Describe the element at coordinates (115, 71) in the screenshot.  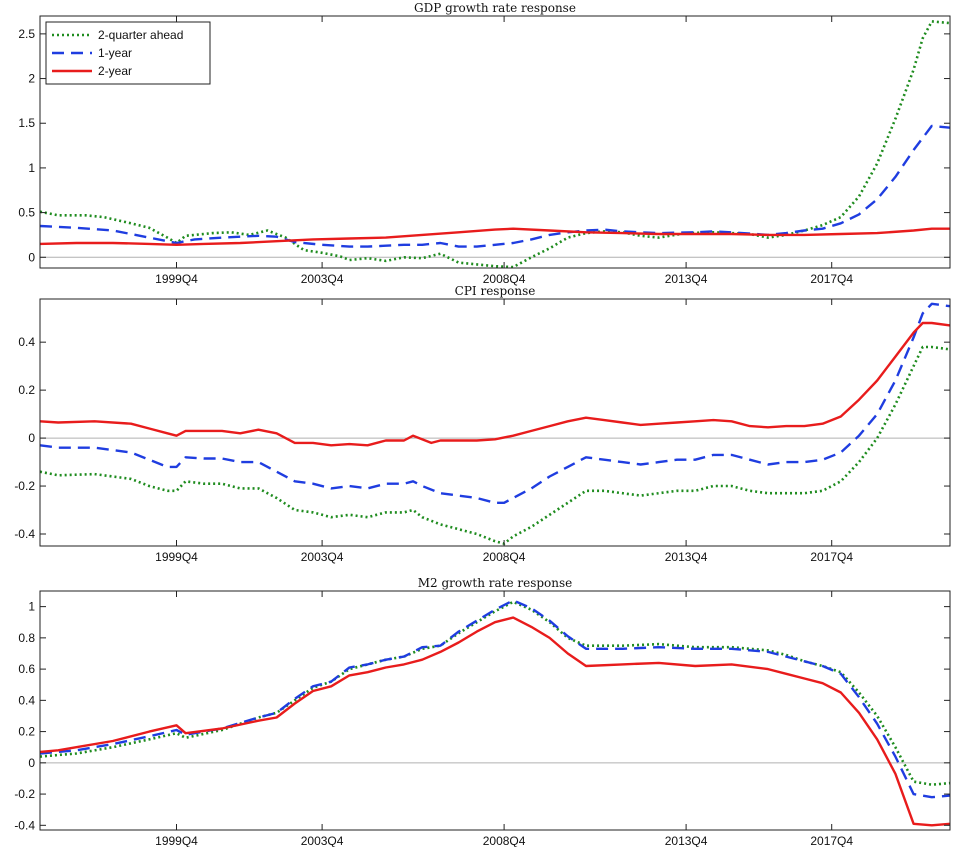
I see `legend-label: 2-year` at that location.